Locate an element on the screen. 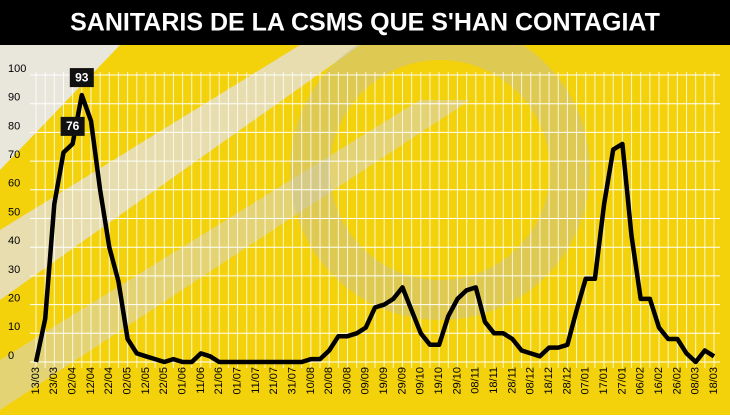 This screenshot has width=730, height=420. x-tick-label: 01/07 is located at coordinates (237, 381).